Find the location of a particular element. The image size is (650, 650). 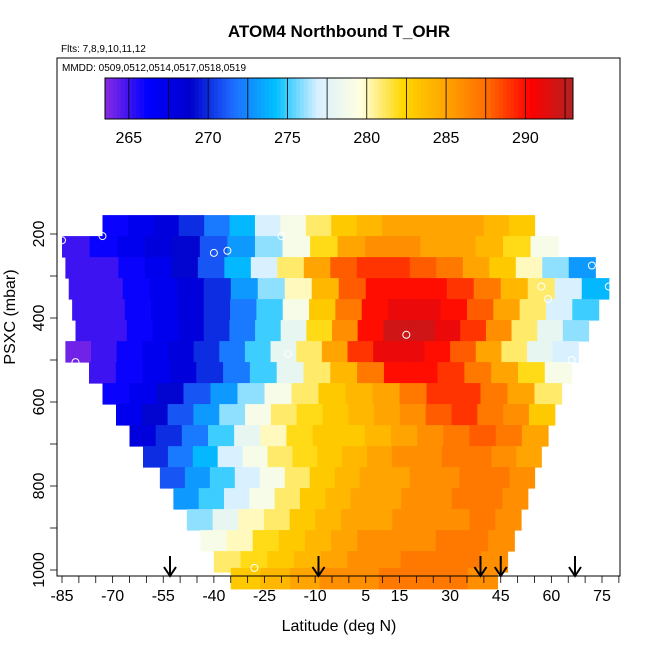

measurement-circle is located at coordinates (213, 252).